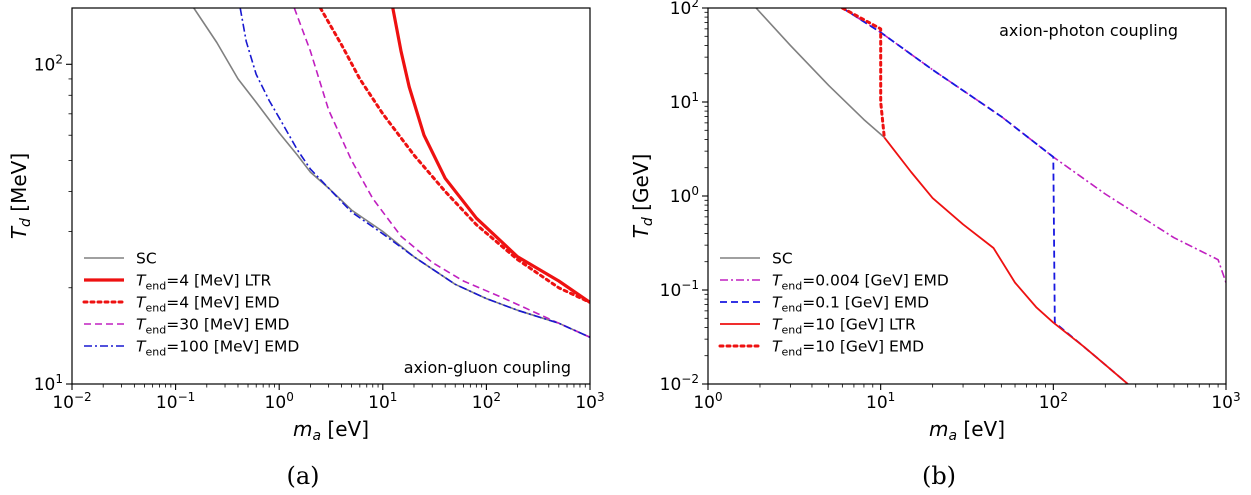 The width and height of the screenshot is (1251, 495). I want to click on y-tick-label-3: 10¹, so click(684, 101).